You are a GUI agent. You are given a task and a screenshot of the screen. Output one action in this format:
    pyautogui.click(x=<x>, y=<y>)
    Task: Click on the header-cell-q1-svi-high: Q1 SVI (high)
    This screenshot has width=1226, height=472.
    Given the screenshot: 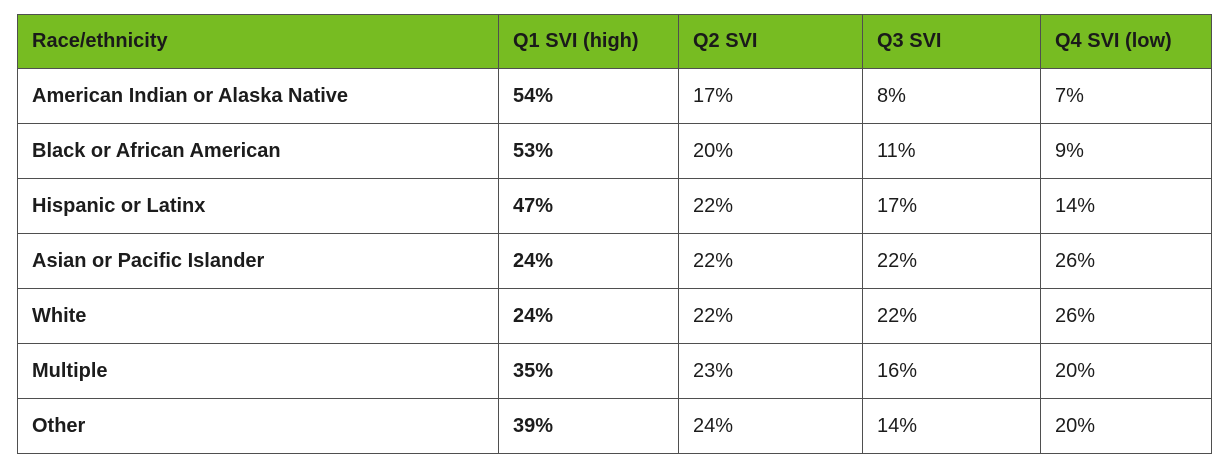 What is the action you would take?
    pyautogui.click(x=588, y=41)
    